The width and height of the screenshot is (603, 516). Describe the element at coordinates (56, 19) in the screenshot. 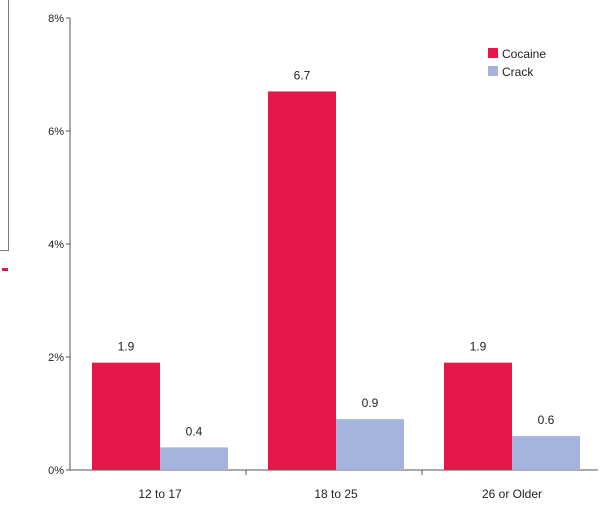

I see `y-tick-label: 8%` at that location.